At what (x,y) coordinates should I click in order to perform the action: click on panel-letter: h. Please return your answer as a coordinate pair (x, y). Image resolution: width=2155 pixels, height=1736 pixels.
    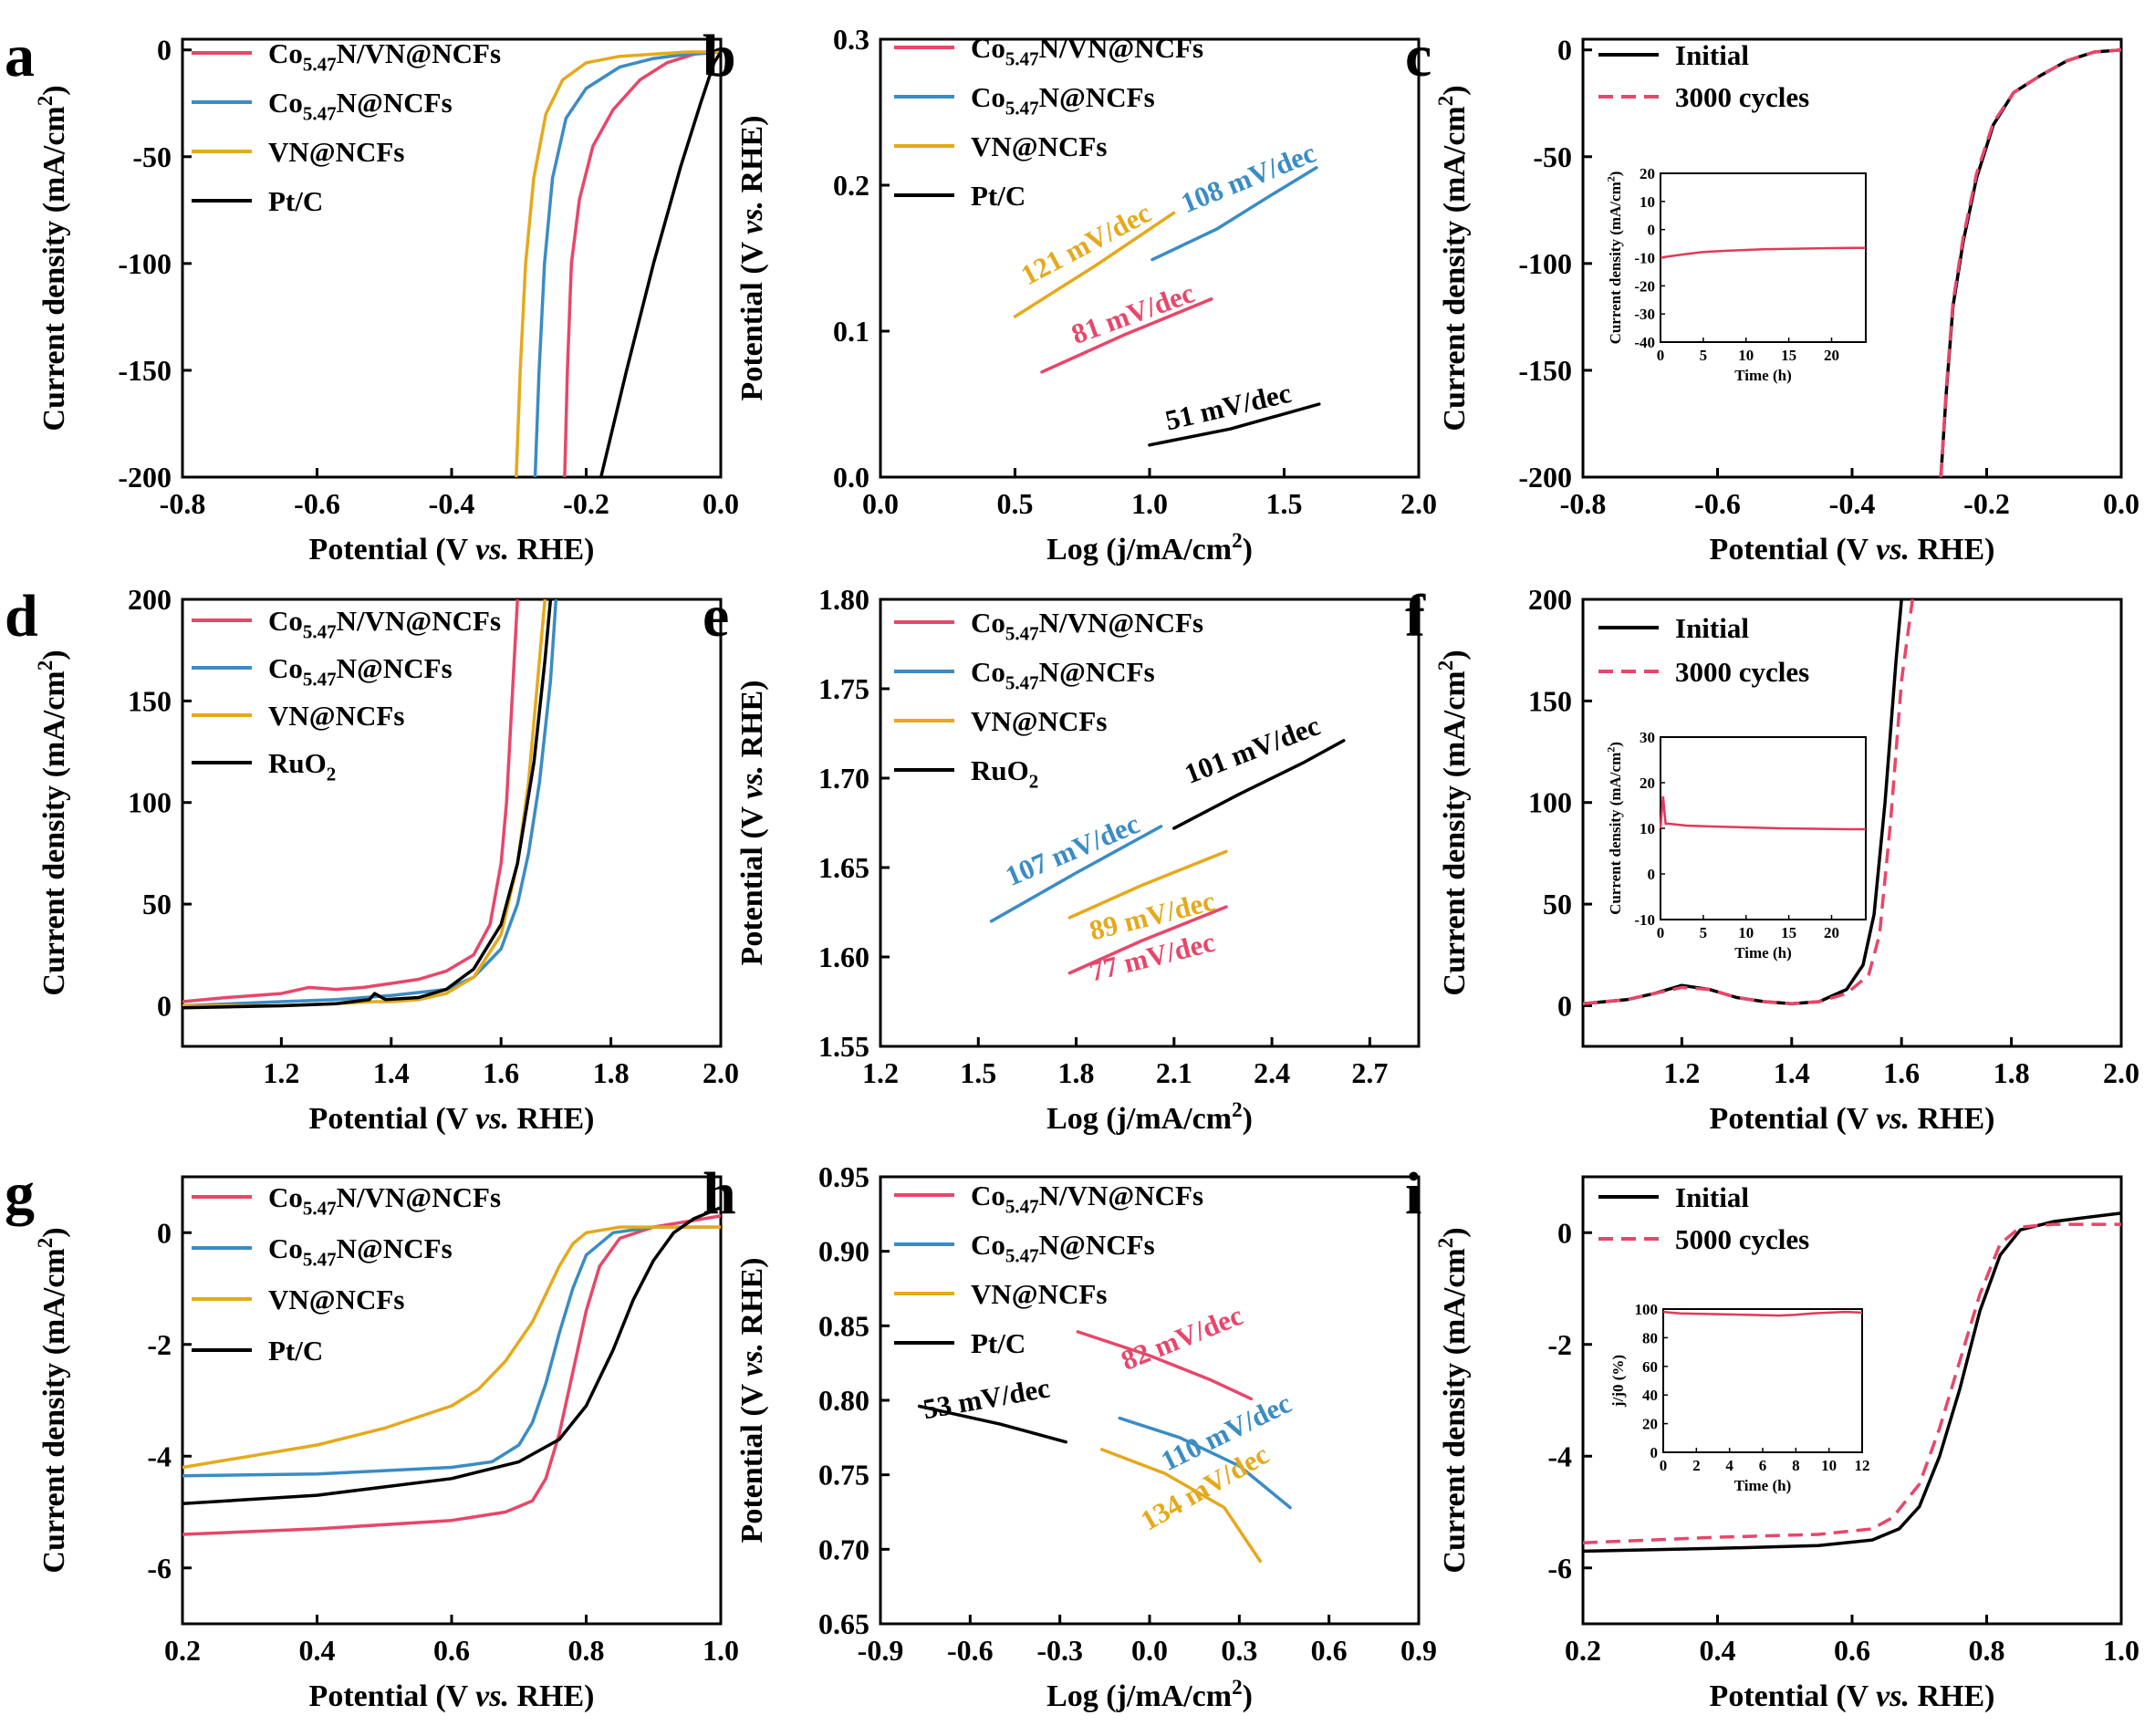
    Looking at the image, I should click on (719, 1193).